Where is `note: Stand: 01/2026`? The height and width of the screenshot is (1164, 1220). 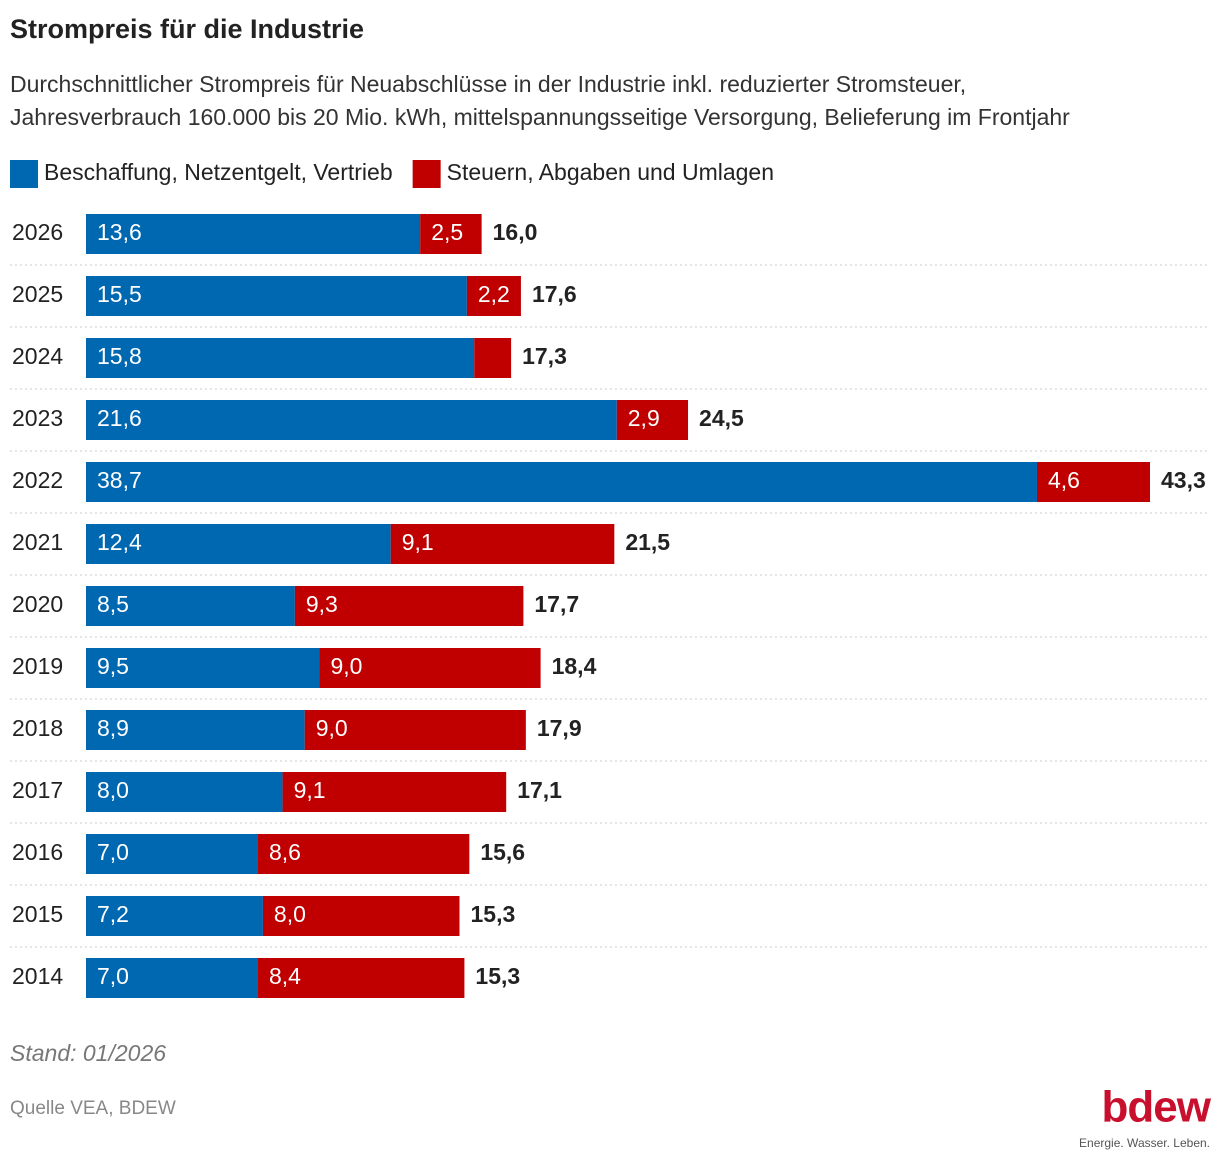 note: Stand: 01/2026 is located at coordinates (88, 1053).